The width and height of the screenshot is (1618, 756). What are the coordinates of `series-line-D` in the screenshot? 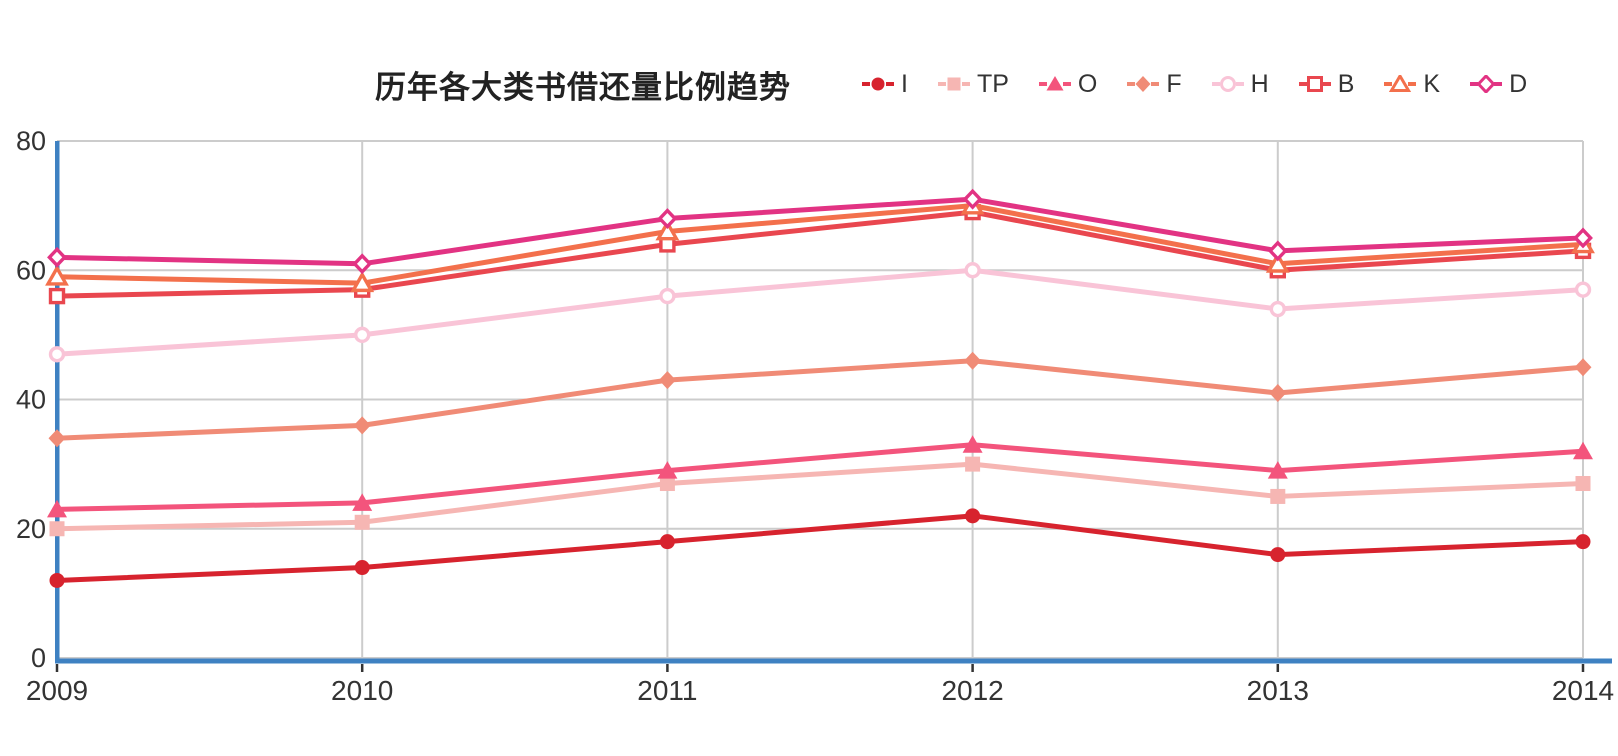 It's located at (820, 231).